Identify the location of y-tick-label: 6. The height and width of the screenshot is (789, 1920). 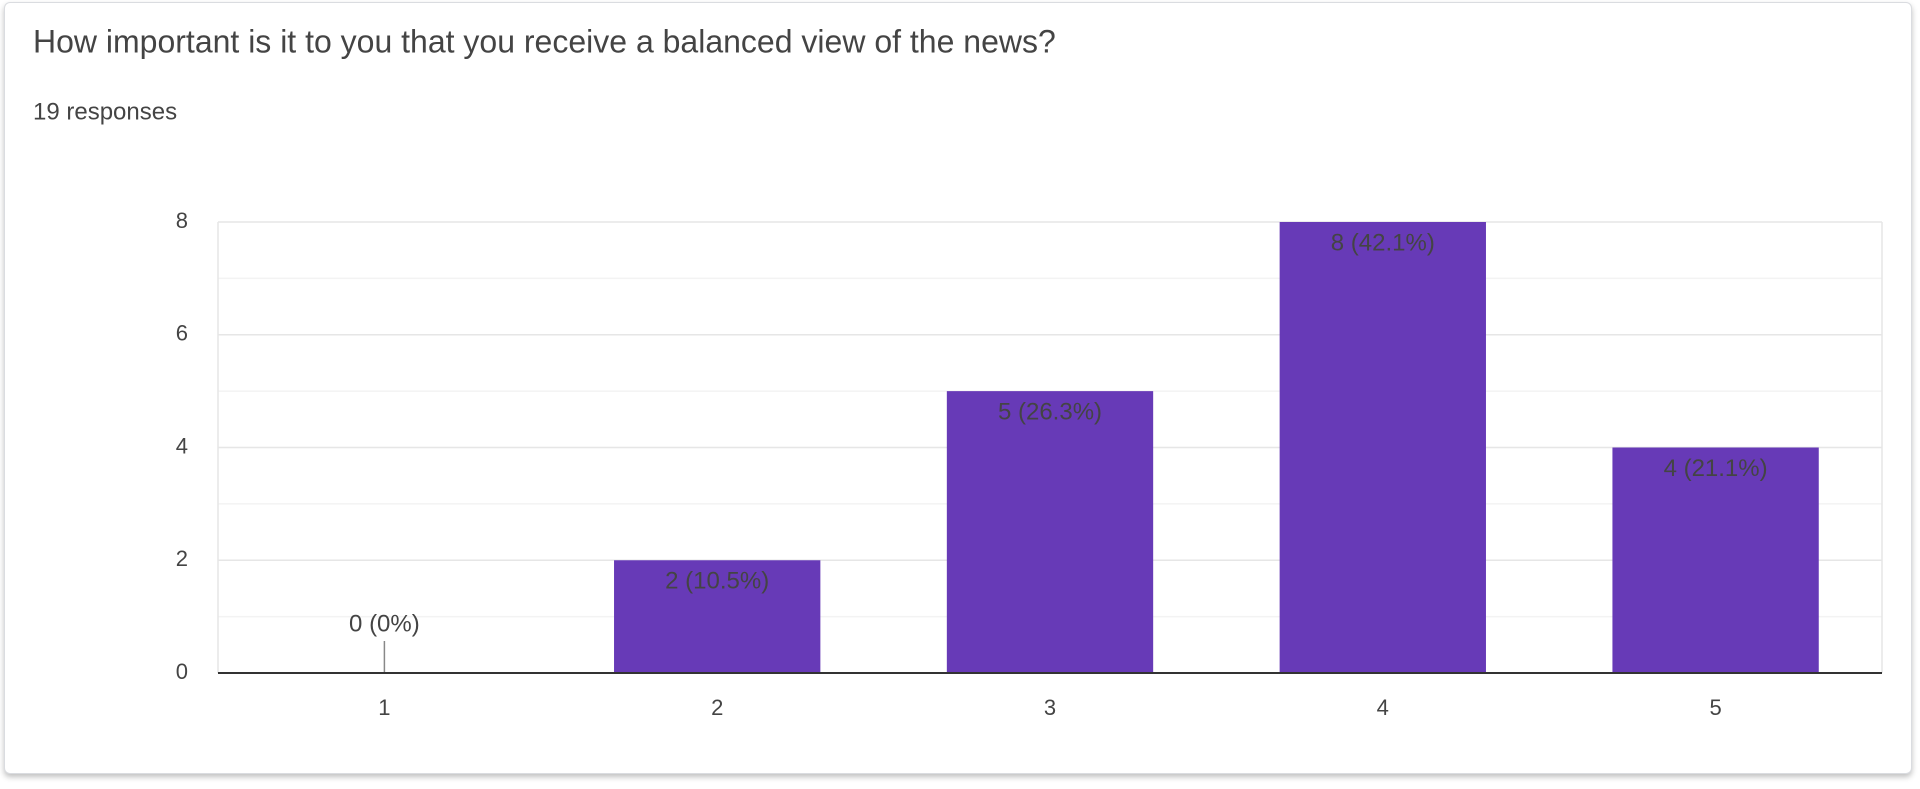
(182, 333).